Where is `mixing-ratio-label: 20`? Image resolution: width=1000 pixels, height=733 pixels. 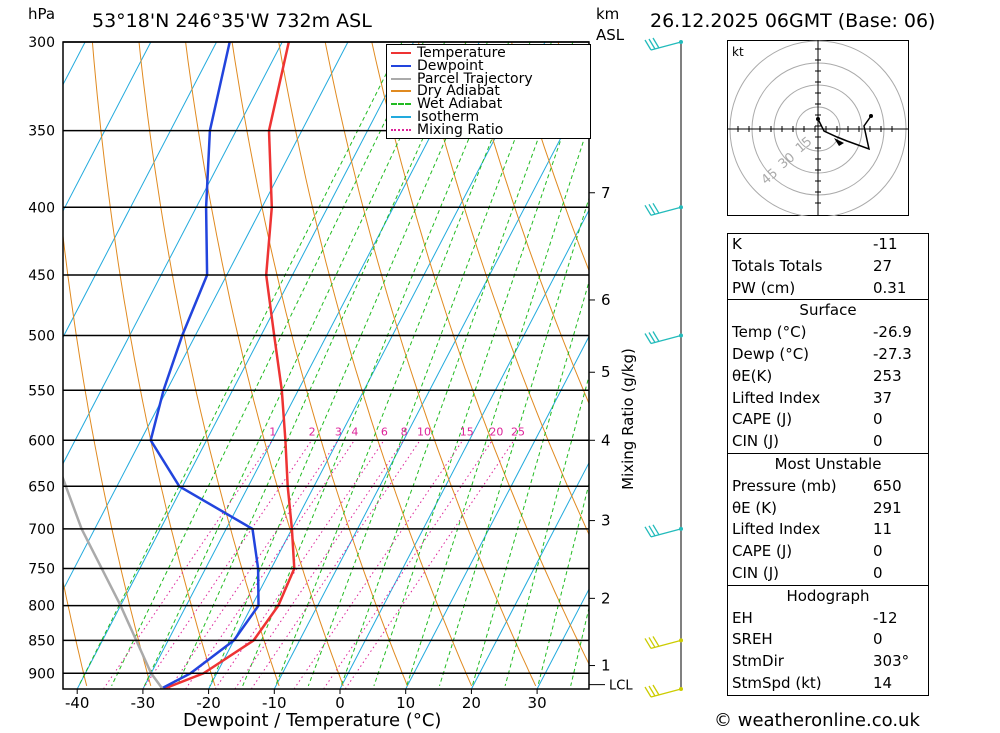 mixing-ratio-label: 20 is located at coordinates (496, 431).